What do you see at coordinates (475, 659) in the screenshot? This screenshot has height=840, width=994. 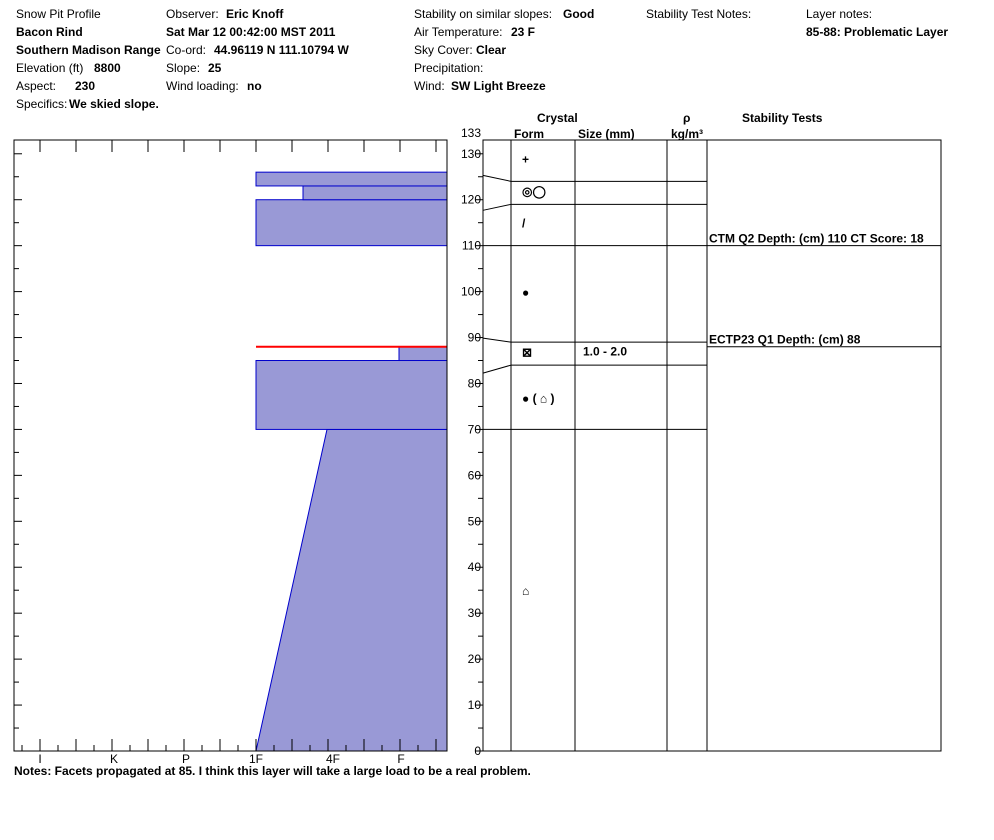 I see `depth-label: 20` at bounding box center [475, 659].